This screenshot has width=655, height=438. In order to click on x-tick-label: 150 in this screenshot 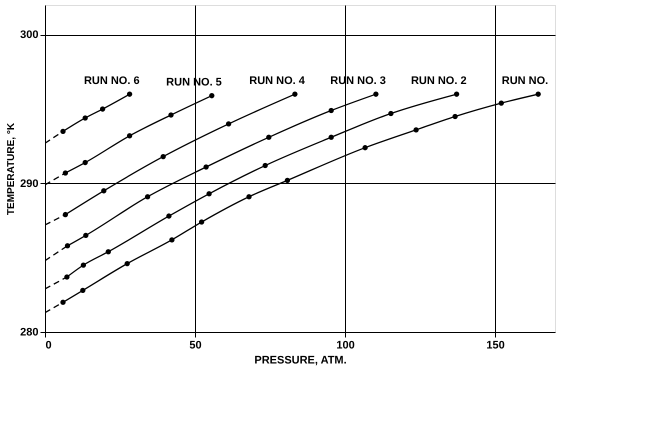, I will do `click(495, 346)`.